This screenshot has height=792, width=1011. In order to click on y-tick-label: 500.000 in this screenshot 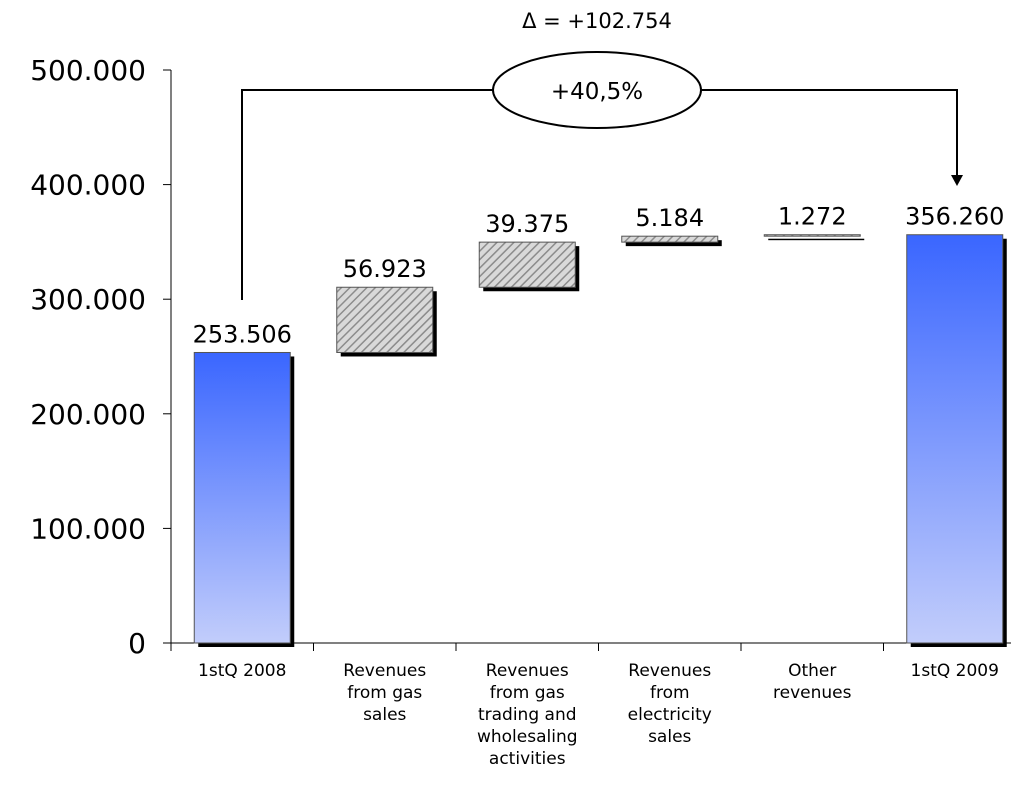, I will do `click(88, 70)`.